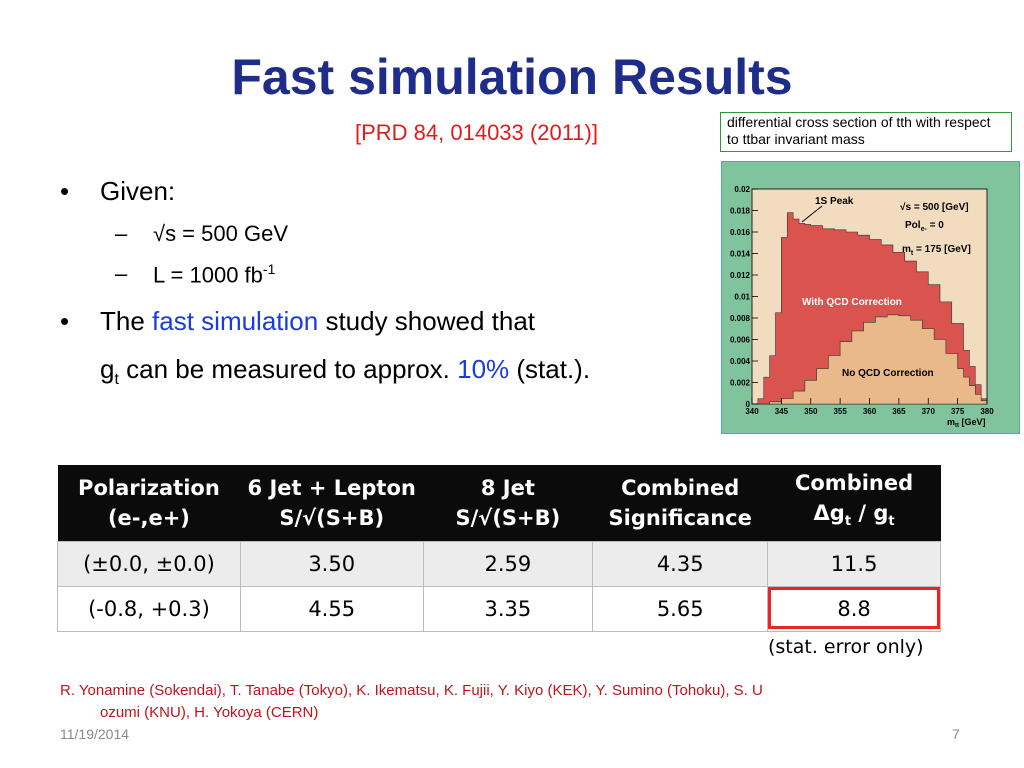 The width and height of the screenshot is (1024, 768). I want to click on th-line: Polarization, so click(149, 488).